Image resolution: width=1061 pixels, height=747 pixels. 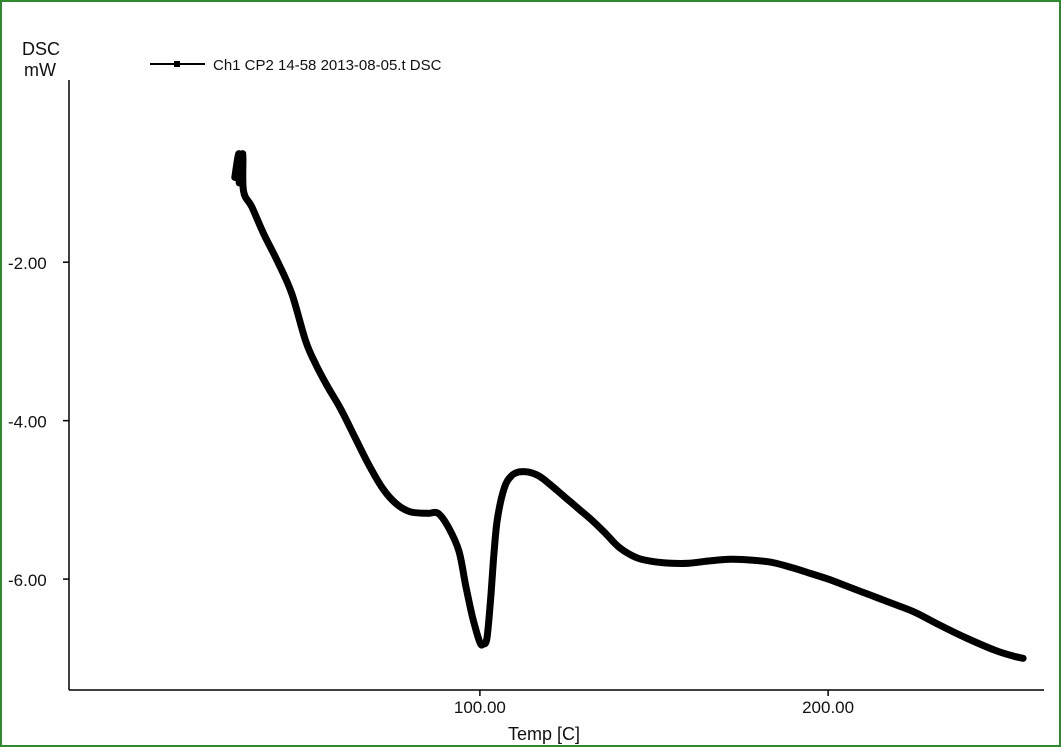 What do you see at coordinates (27, 263) in the screenshot?
I see `y-tick-label: -2.00` at bounding box center [27, 263].